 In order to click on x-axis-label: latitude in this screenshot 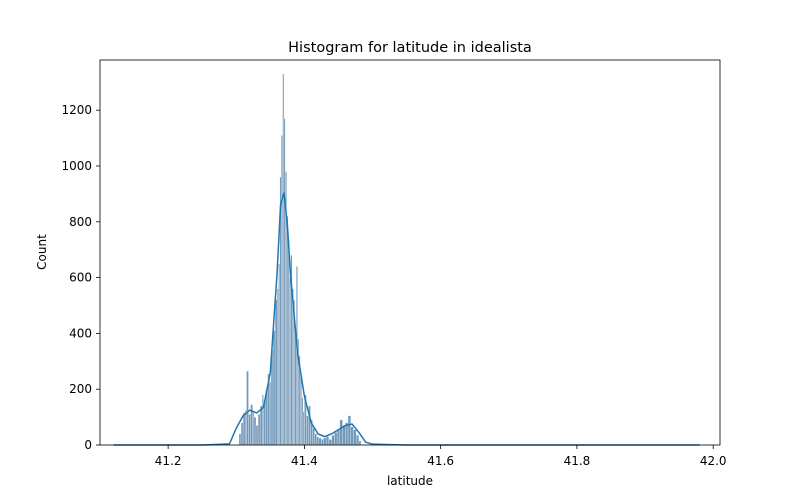, I will do `click(410, 481)`.